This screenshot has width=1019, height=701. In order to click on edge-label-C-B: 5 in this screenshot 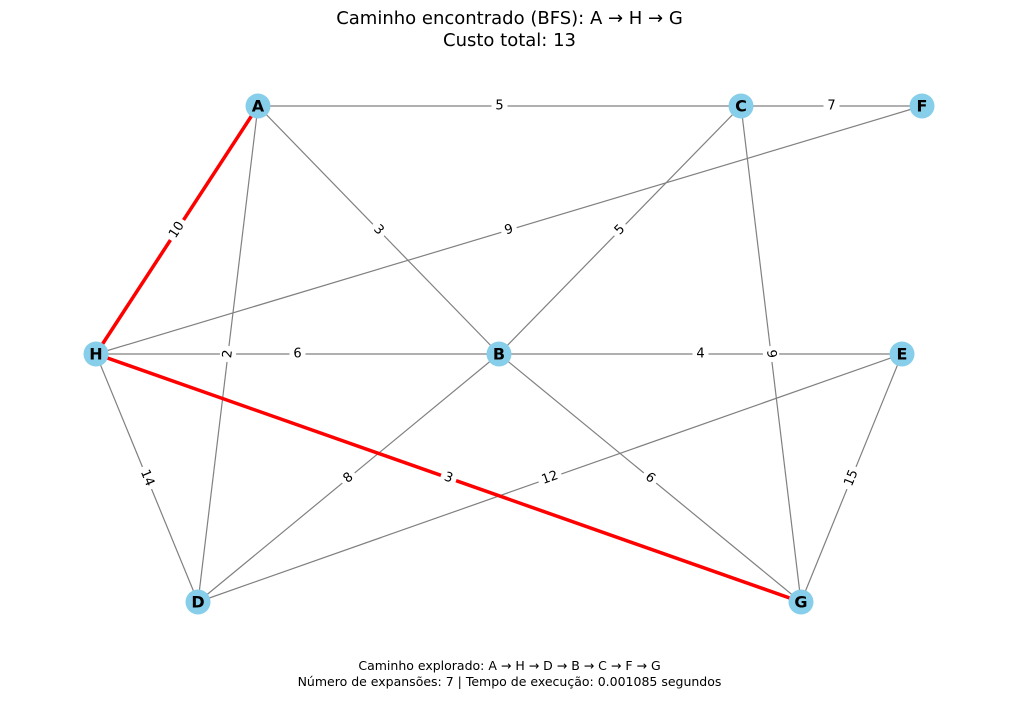, I will do `click(620, 230)`.